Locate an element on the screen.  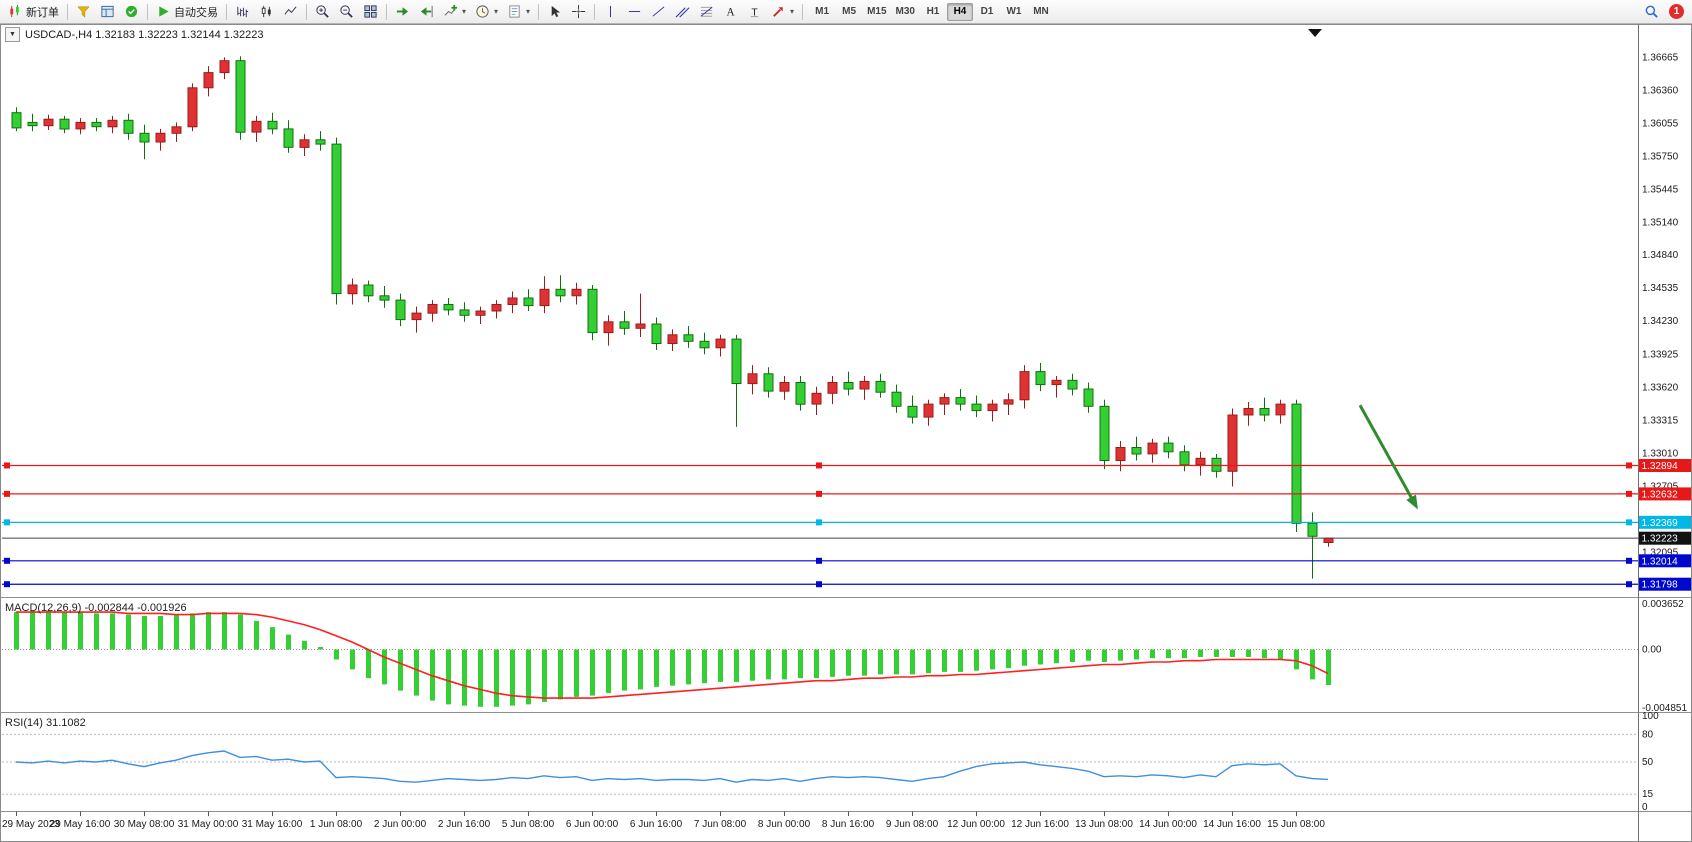
toolbar-buttons: 新订单 自动交易 ▾ ▾ ▾ A T ▾ is located at coordinates (401, 12).